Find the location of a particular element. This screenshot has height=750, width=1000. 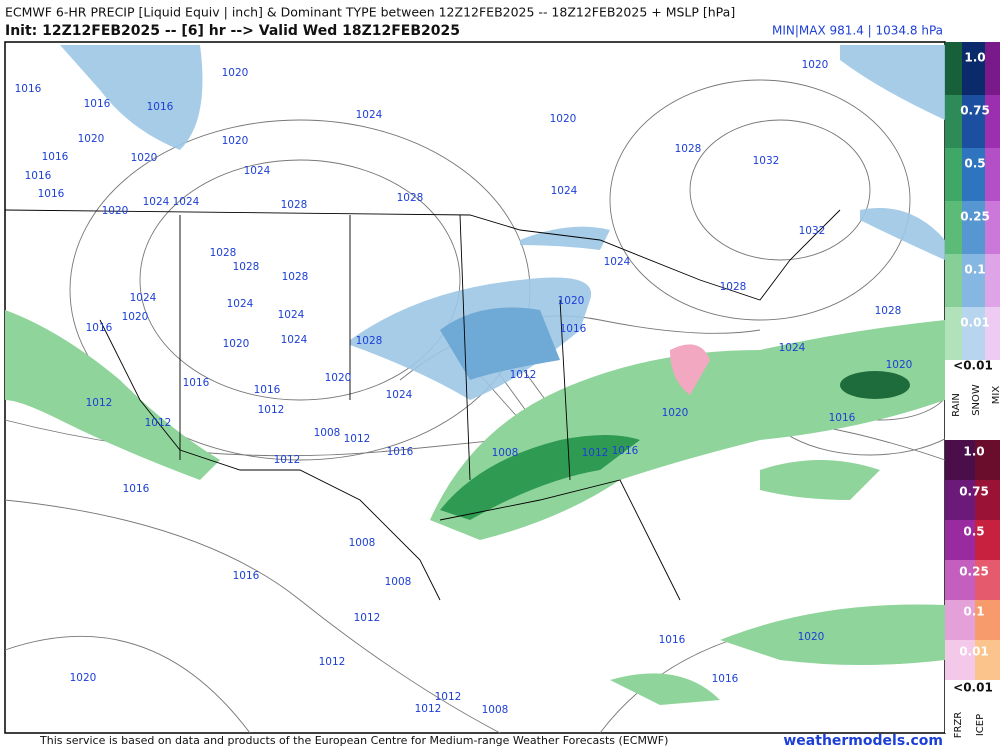

legend-below: <0.01 is located at coordinates (973, 366).